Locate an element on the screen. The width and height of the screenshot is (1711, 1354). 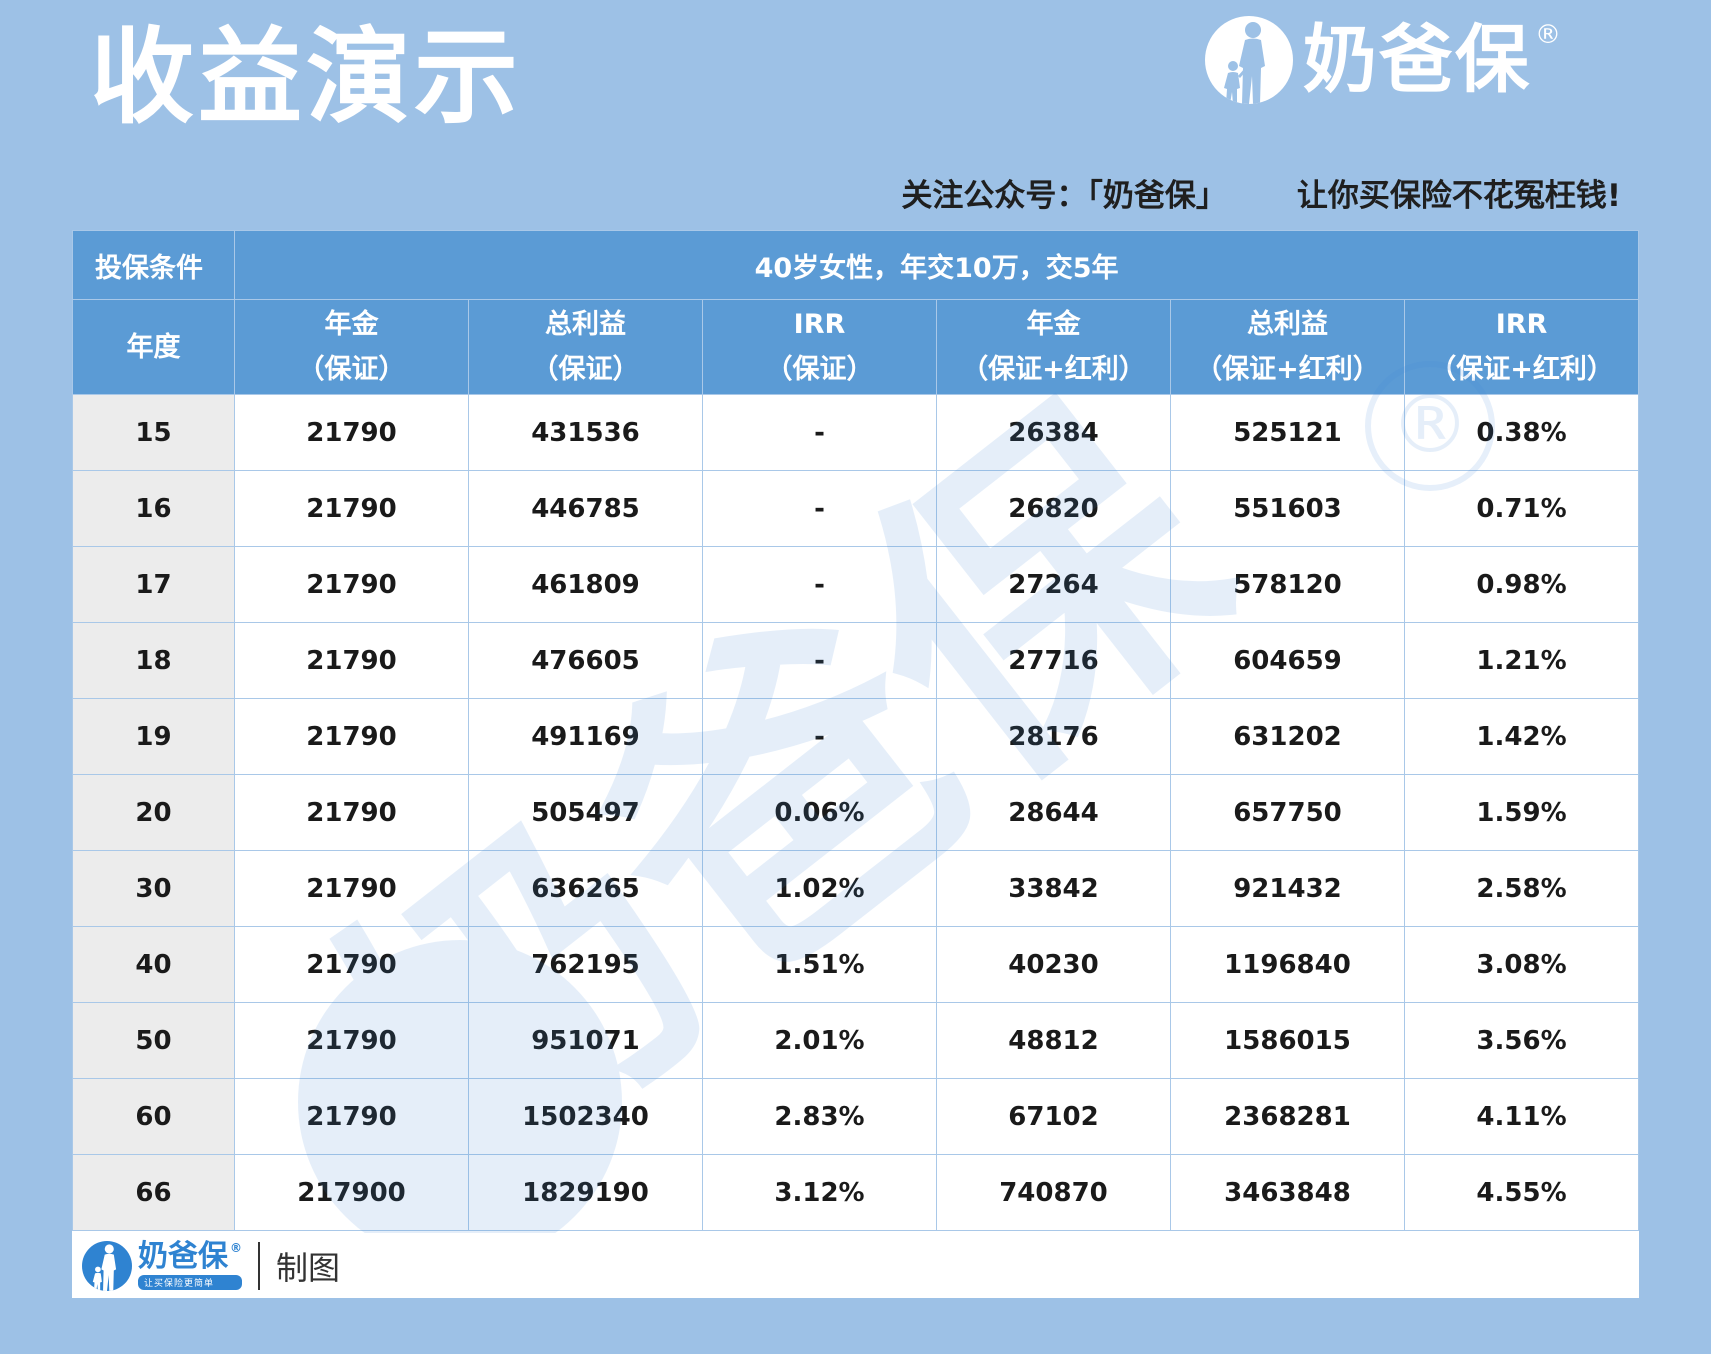
table-cell: 67102 is located at coordinates (1053, 1116).